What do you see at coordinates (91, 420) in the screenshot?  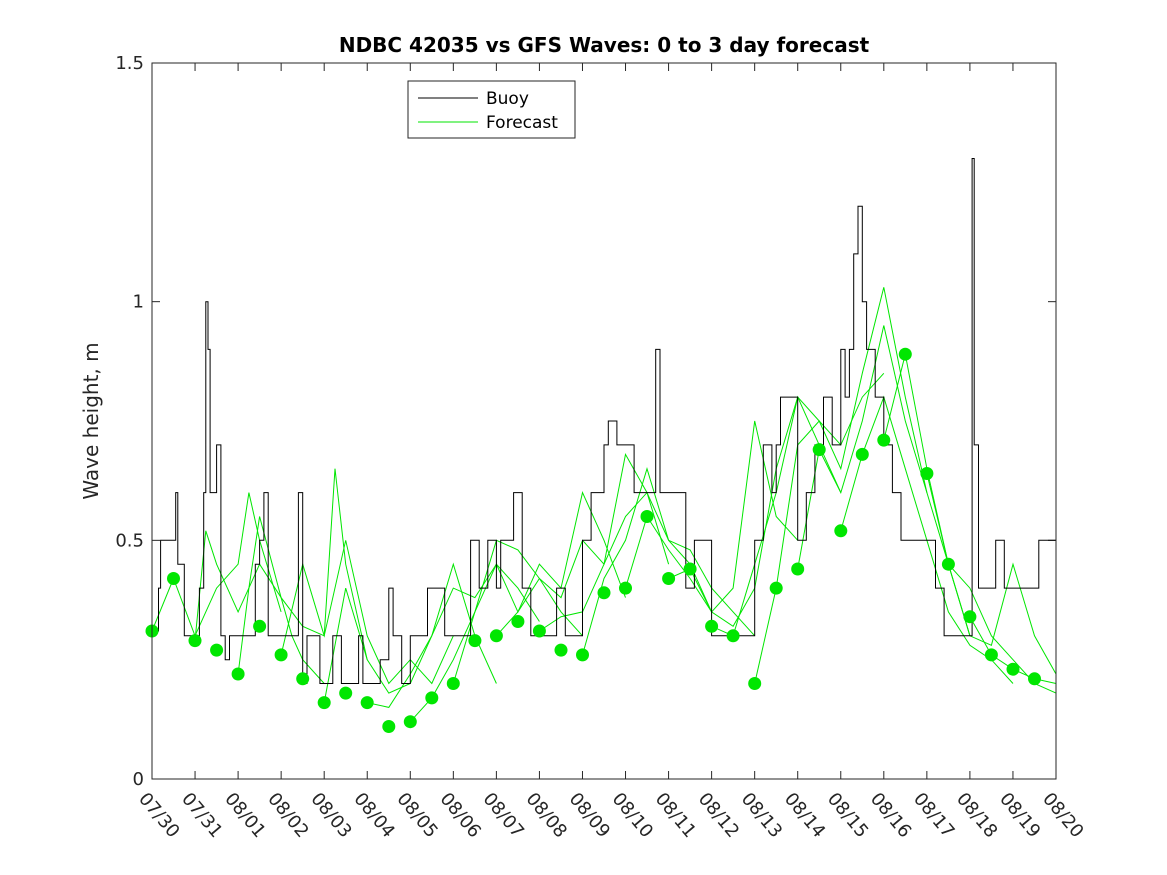 I see `y-axis-label: Wave height, m` at bounding box center [91, 420].